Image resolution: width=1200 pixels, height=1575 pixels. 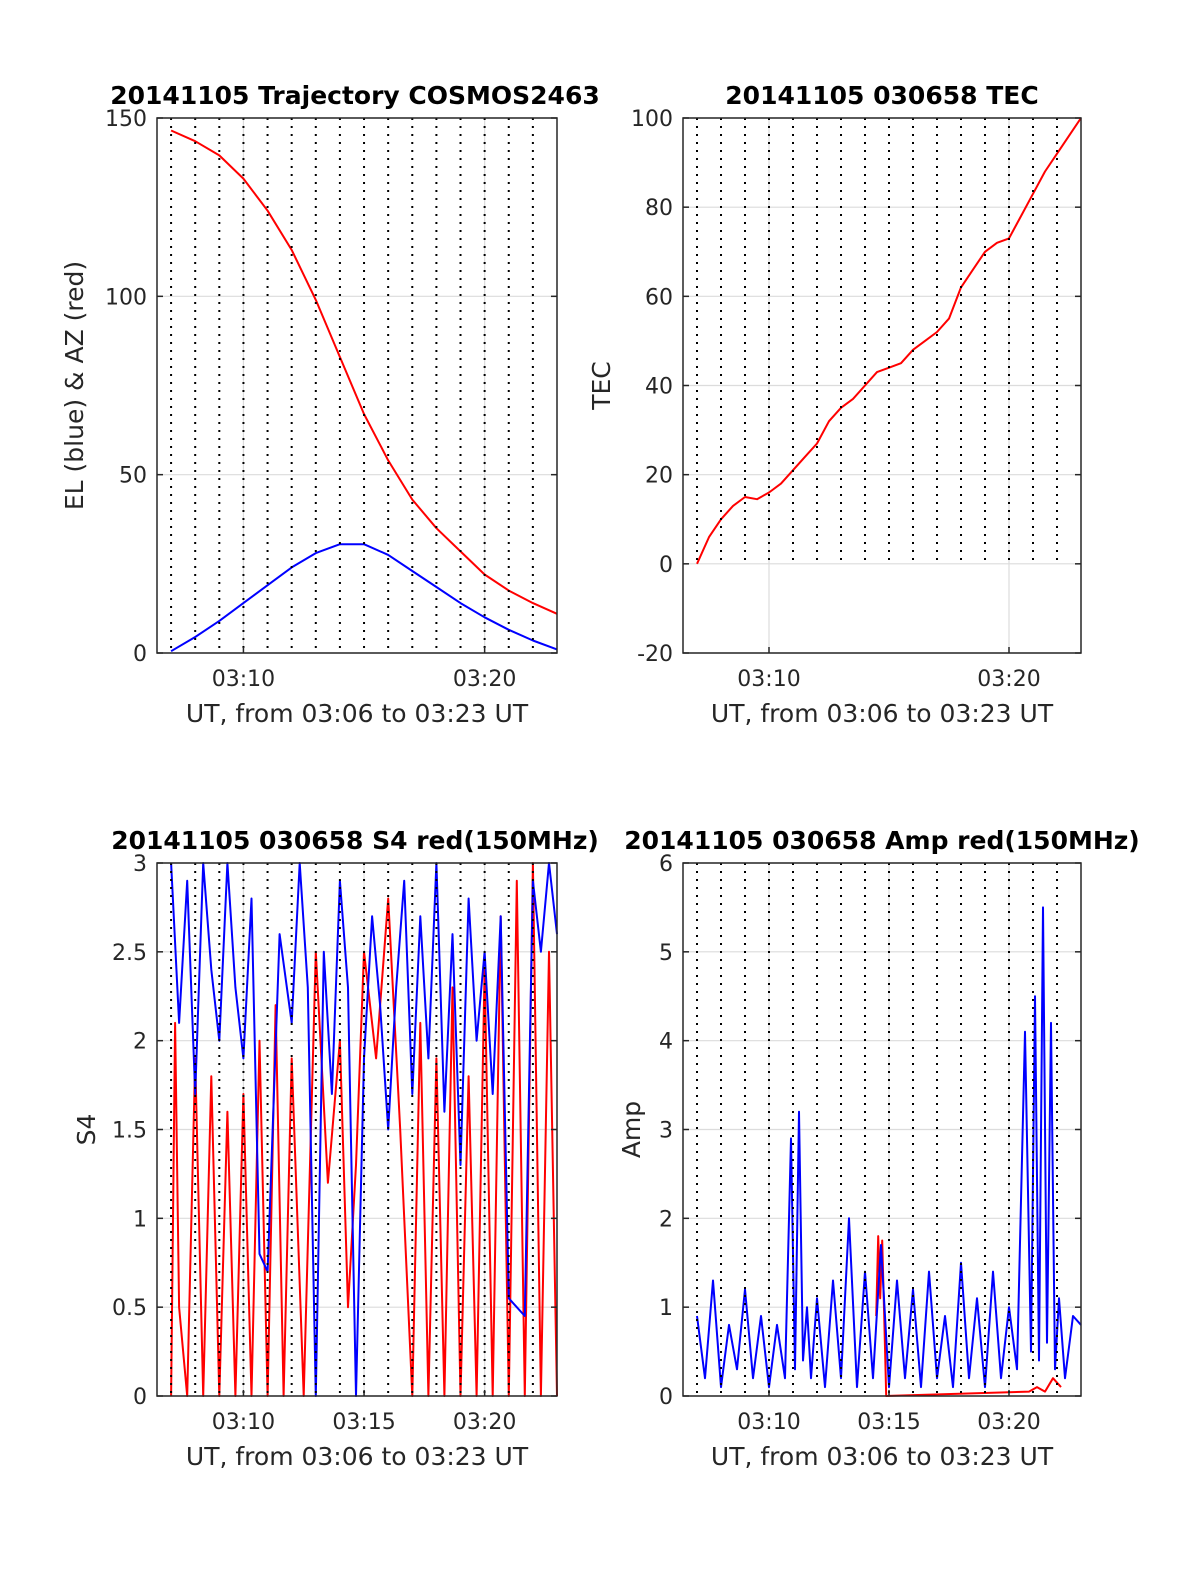 I want to click on tec-ytick-label: -20, so click(x=655, y=654).